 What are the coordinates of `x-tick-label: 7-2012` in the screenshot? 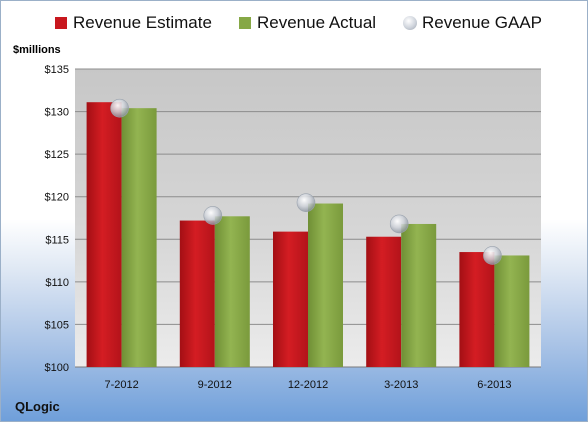 It's located at (121, 385).